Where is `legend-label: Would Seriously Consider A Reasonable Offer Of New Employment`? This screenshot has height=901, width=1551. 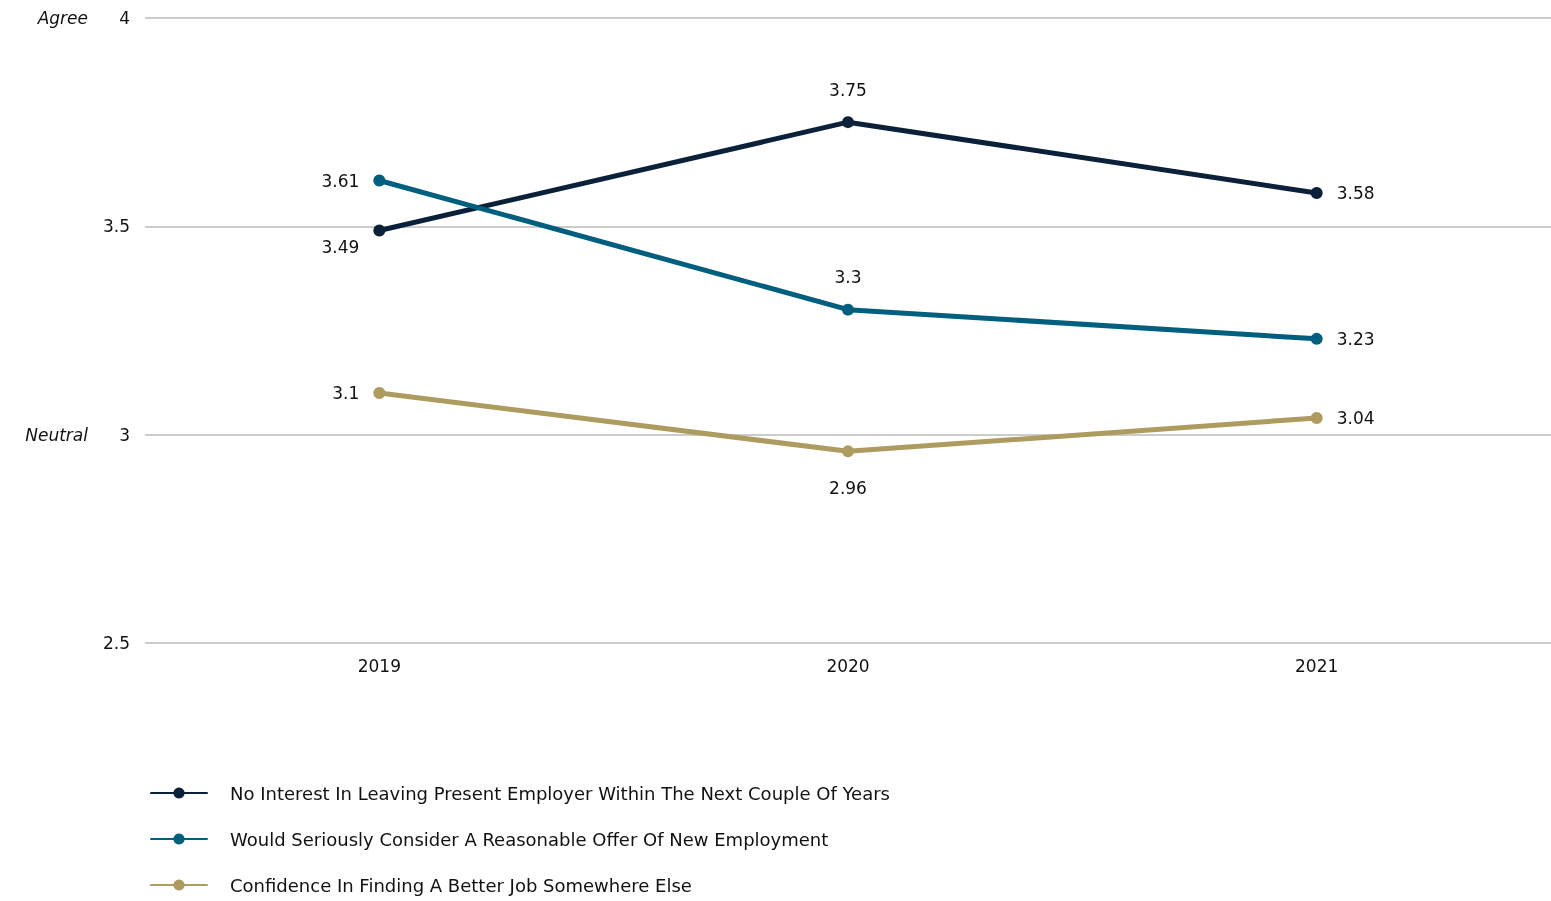 legend-label: Would Seriously Consider A Reasonable Offer Of New Employment is located at coordinates (529, 839).